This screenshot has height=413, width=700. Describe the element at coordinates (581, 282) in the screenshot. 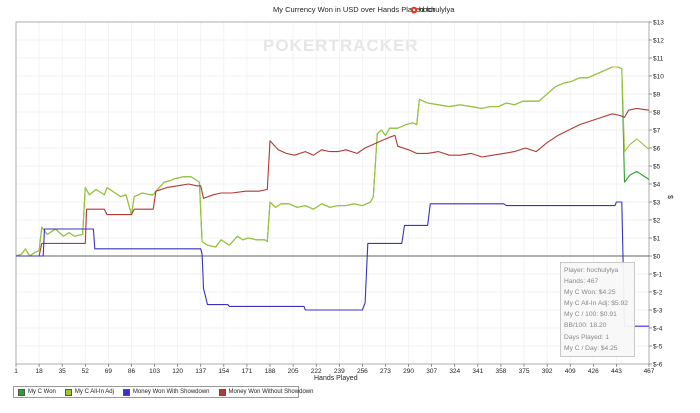

I see `stat-hands: Hands: 467` at that location.